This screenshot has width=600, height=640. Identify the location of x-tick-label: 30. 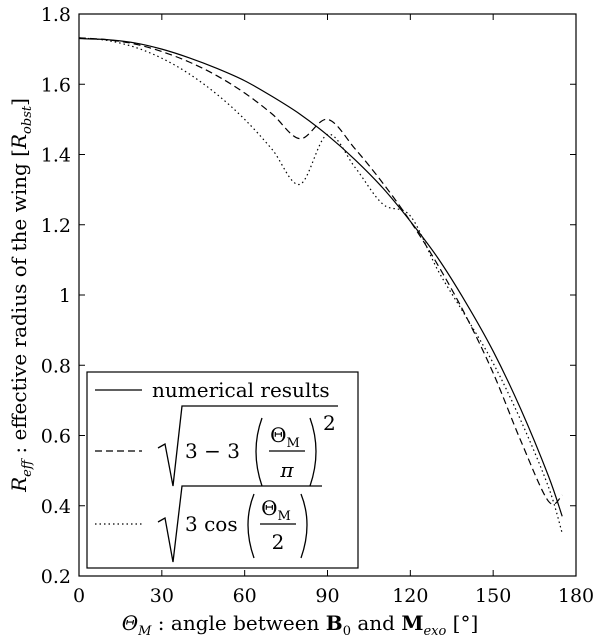
(162, 596).